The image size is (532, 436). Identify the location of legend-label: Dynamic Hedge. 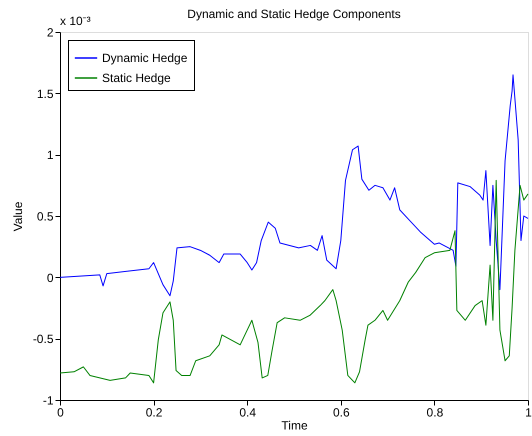
(145, 58).